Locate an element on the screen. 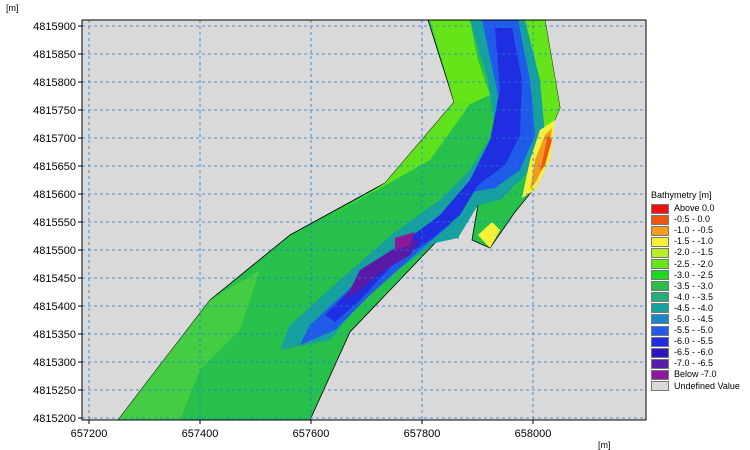 The image size is (750, 450). legend-item: -5.0 - -4.5 is located at coordinates (700, 319).